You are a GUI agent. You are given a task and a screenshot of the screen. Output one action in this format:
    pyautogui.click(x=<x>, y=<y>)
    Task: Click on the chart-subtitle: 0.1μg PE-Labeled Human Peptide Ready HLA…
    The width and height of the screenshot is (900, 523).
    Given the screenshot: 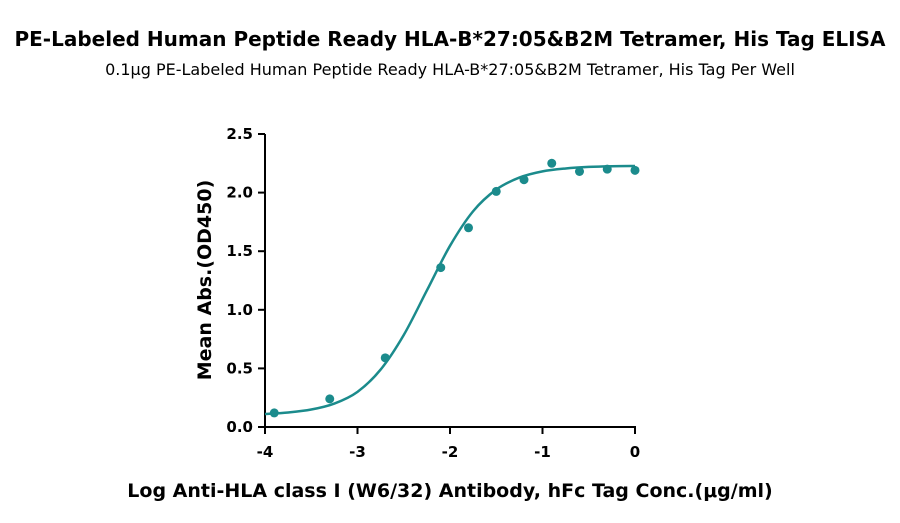 What is the action you would take?
    pyautogui.click(x=450, y=69)
    